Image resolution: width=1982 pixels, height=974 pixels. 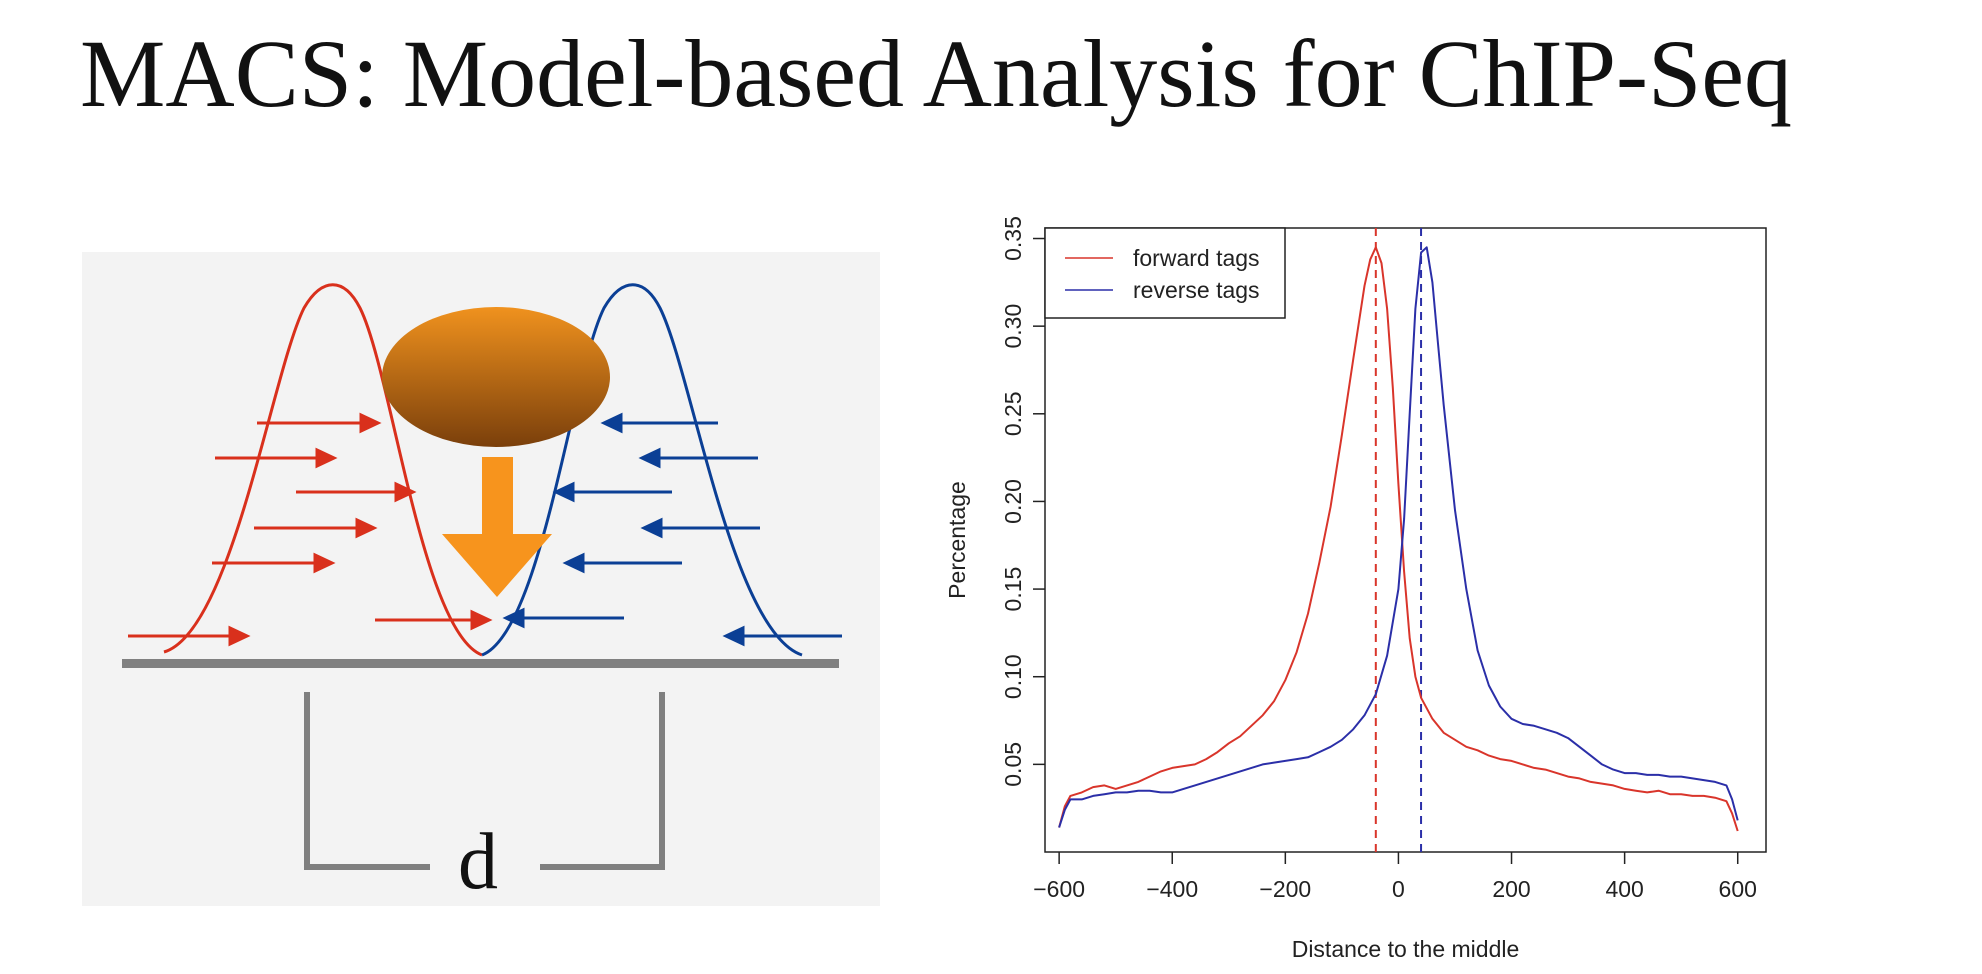 What do you see at coordinates (936, 73) in the screenshot?
I see `slide-title: MACS: Model-based Analysis for ChIP-Seq` at bounding box center [936, 73].